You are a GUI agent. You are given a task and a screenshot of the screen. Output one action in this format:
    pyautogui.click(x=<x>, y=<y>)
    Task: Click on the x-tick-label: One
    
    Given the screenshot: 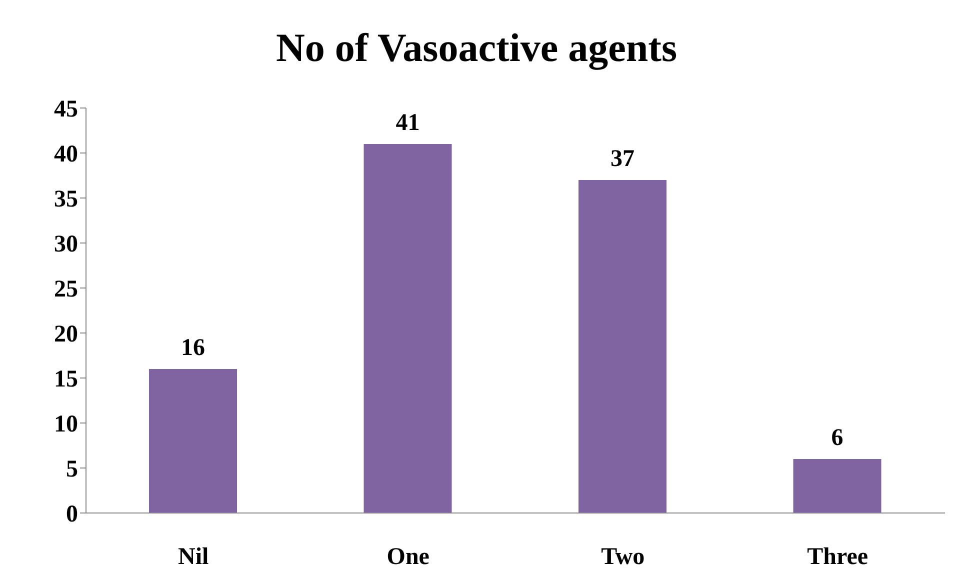 What is the action you would take?
    pyautogui.click(x=408, y=557)
    